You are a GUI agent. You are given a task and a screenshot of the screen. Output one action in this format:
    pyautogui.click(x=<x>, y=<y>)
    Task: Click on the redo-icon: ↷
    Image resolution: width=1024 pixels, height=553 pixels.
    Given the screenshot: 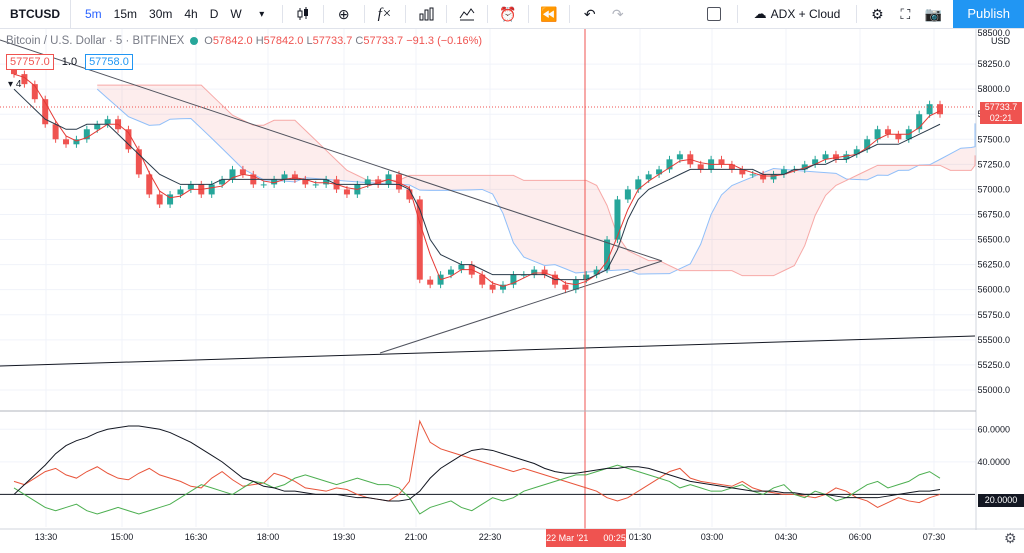 What is the action you would take?
    pyautogui.click(x=617, y=13)
    